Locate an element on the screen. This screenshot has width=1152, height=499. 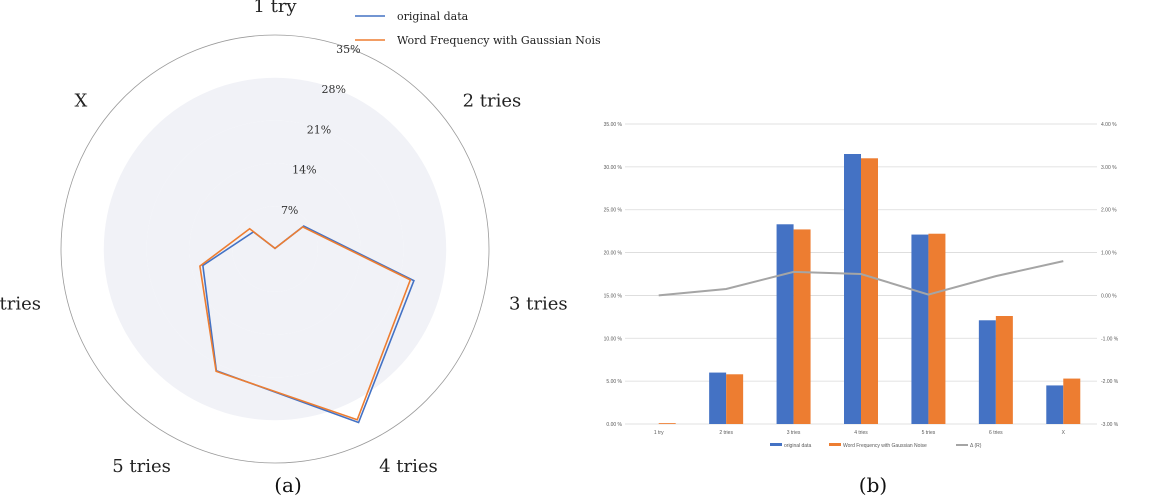
y2-tick-label: -1.00 % is located at coordinates (1110, 339).